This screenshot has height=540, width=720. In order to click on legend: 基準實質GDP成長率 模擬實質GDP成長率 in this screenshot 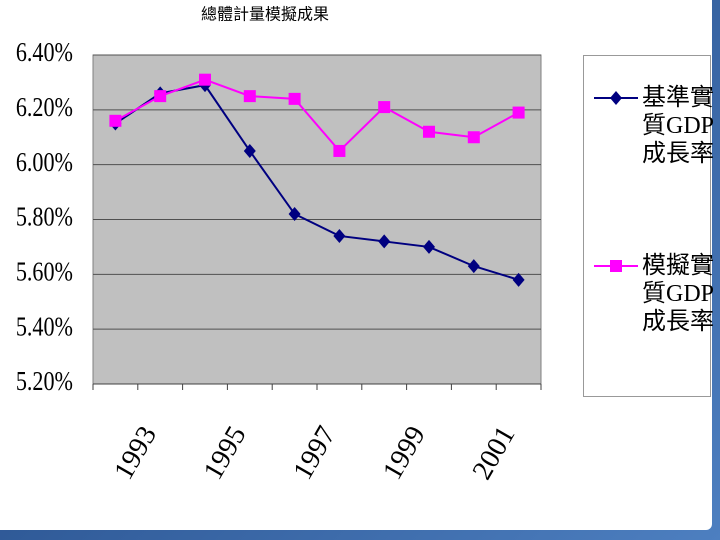, I will do `click(648, 226)`.